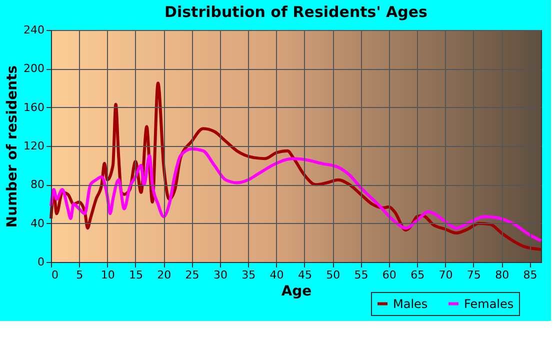 The width and height of the screenshot is (560, 353). What do you see at coordinates (296, 292) in the screenshot?
I see `x-axis-title: Age` at bounding box center [296, 292].